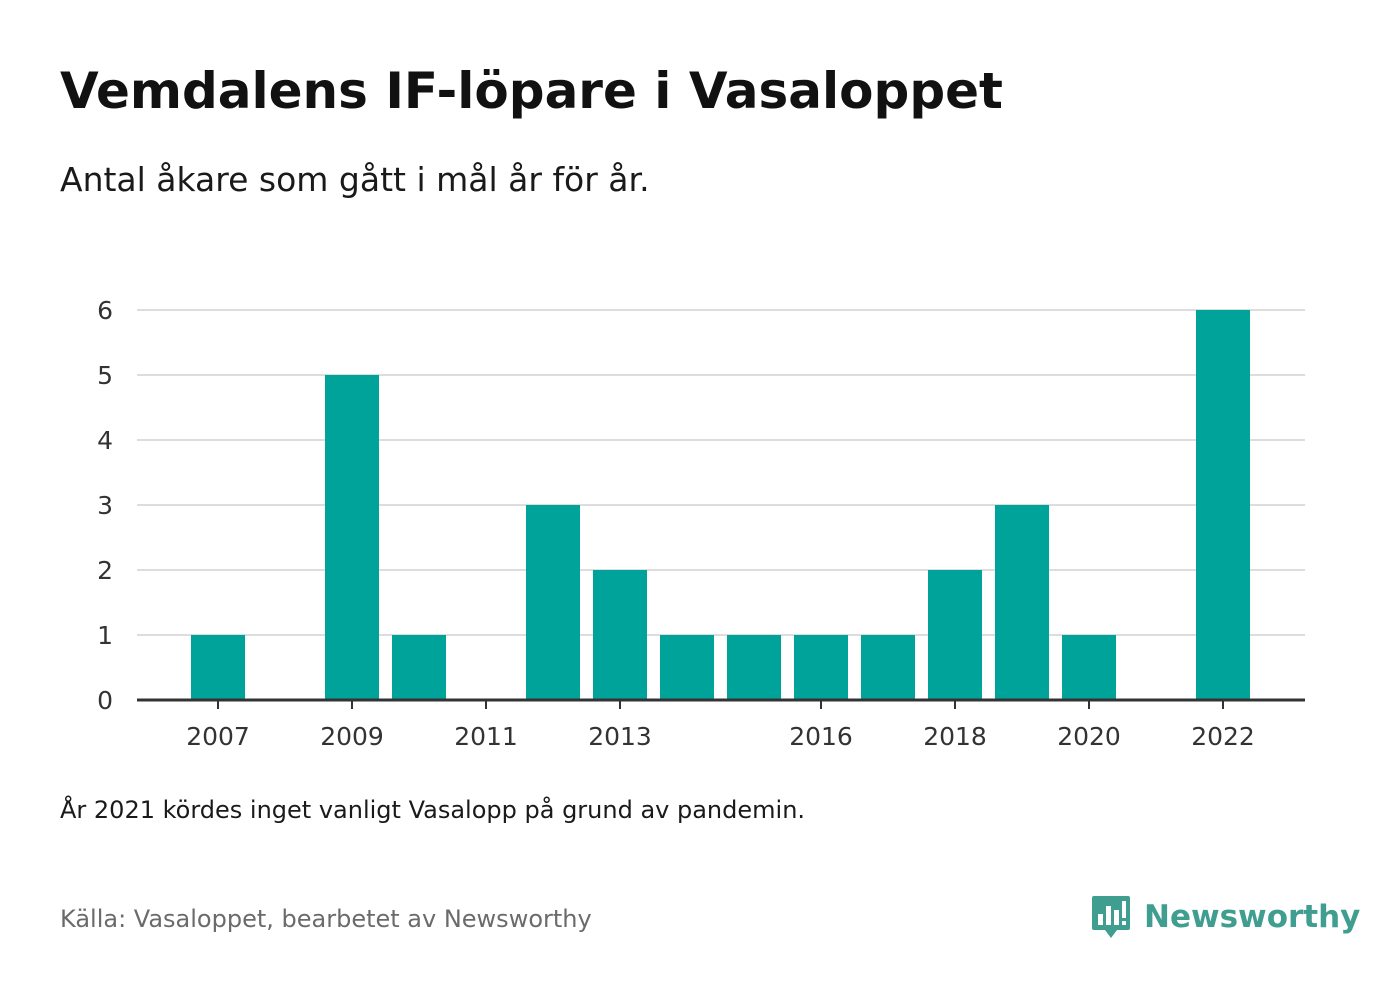  I want to click on x-tick-label: 2018, so click(955, 736).